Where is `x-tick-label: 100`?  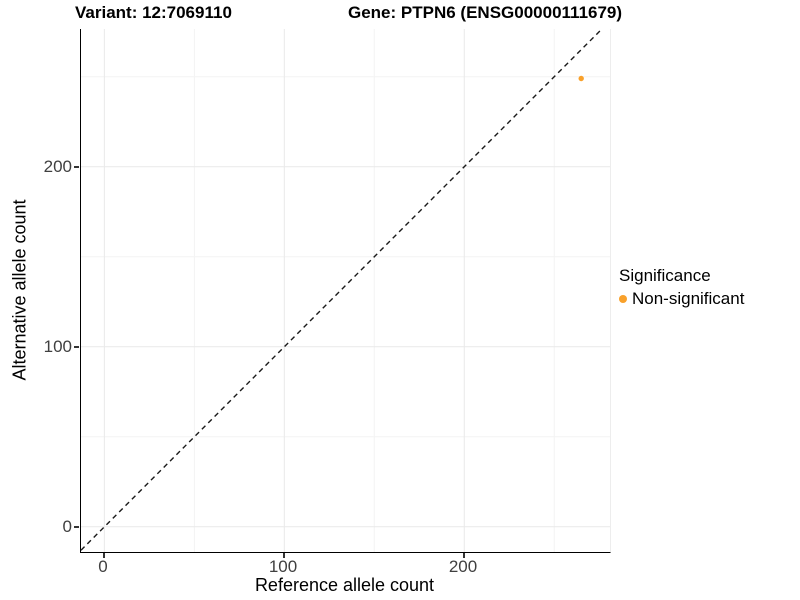 x-tick-label: 100 is located at coordinates (283, 566).